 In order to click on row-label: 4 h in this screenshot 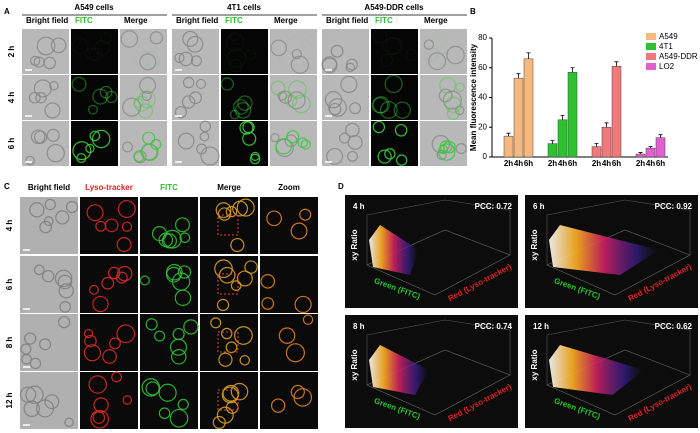, I will do `click(11, 98)`.